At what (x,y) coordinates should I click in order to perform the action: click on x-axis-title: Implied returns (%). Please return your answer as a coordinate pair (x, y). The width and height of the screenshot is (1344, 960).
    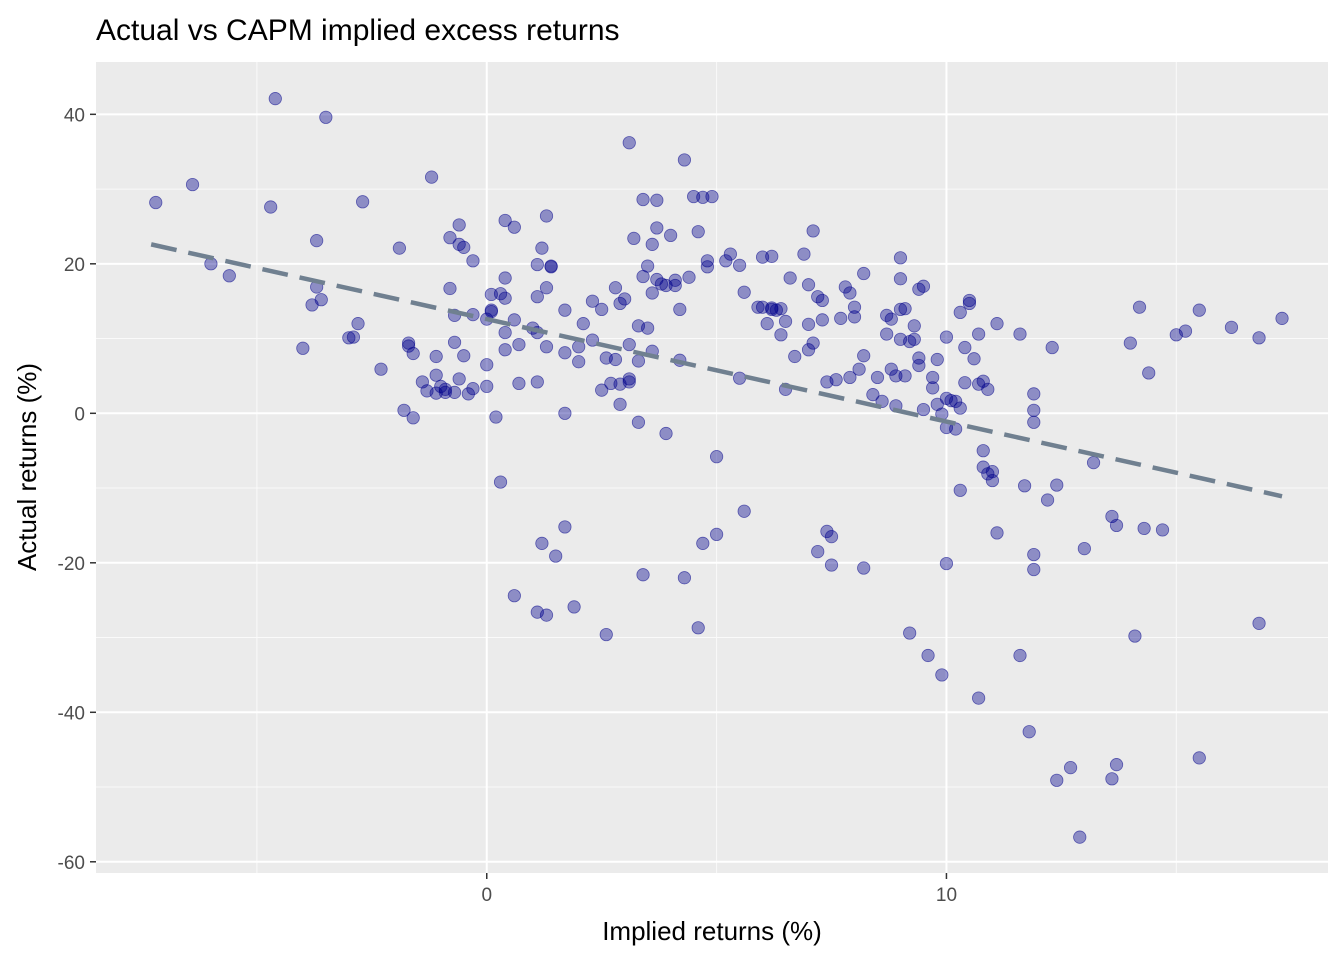
    Looking at the image, I should click on (712, 931).